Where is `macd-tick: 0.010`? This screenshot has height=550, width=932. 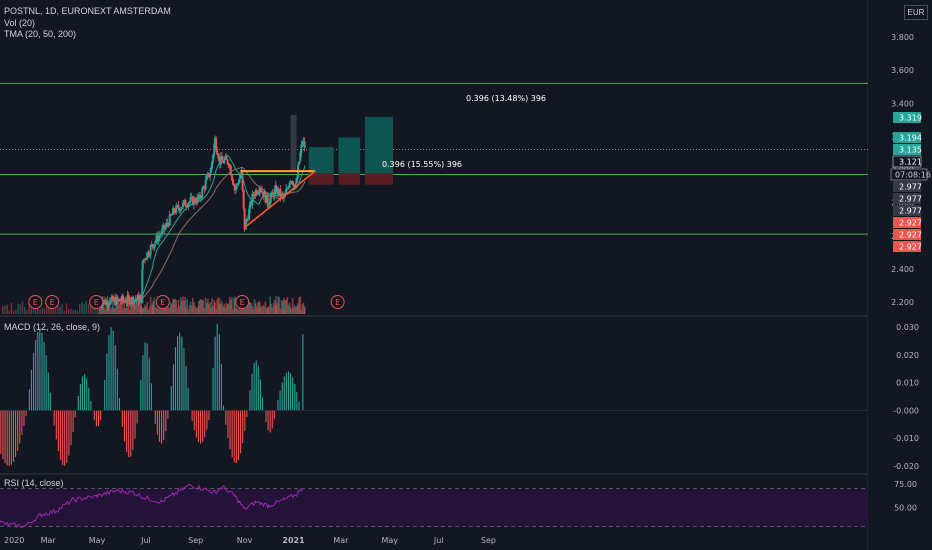 macd-tick: 0.010 is located at coordinates (907, 383).